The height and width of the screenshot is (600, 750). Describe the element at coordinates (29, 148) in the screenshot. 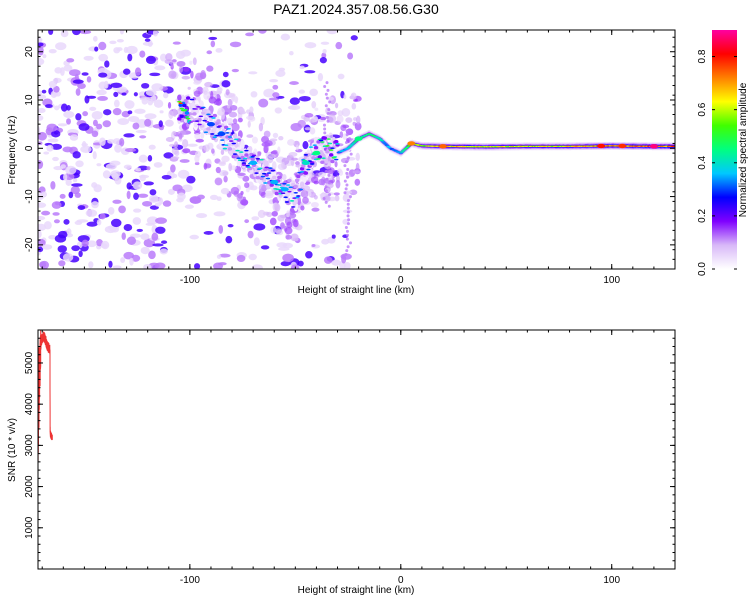

I see `spectrogram-ytick-label: 0` at that location.